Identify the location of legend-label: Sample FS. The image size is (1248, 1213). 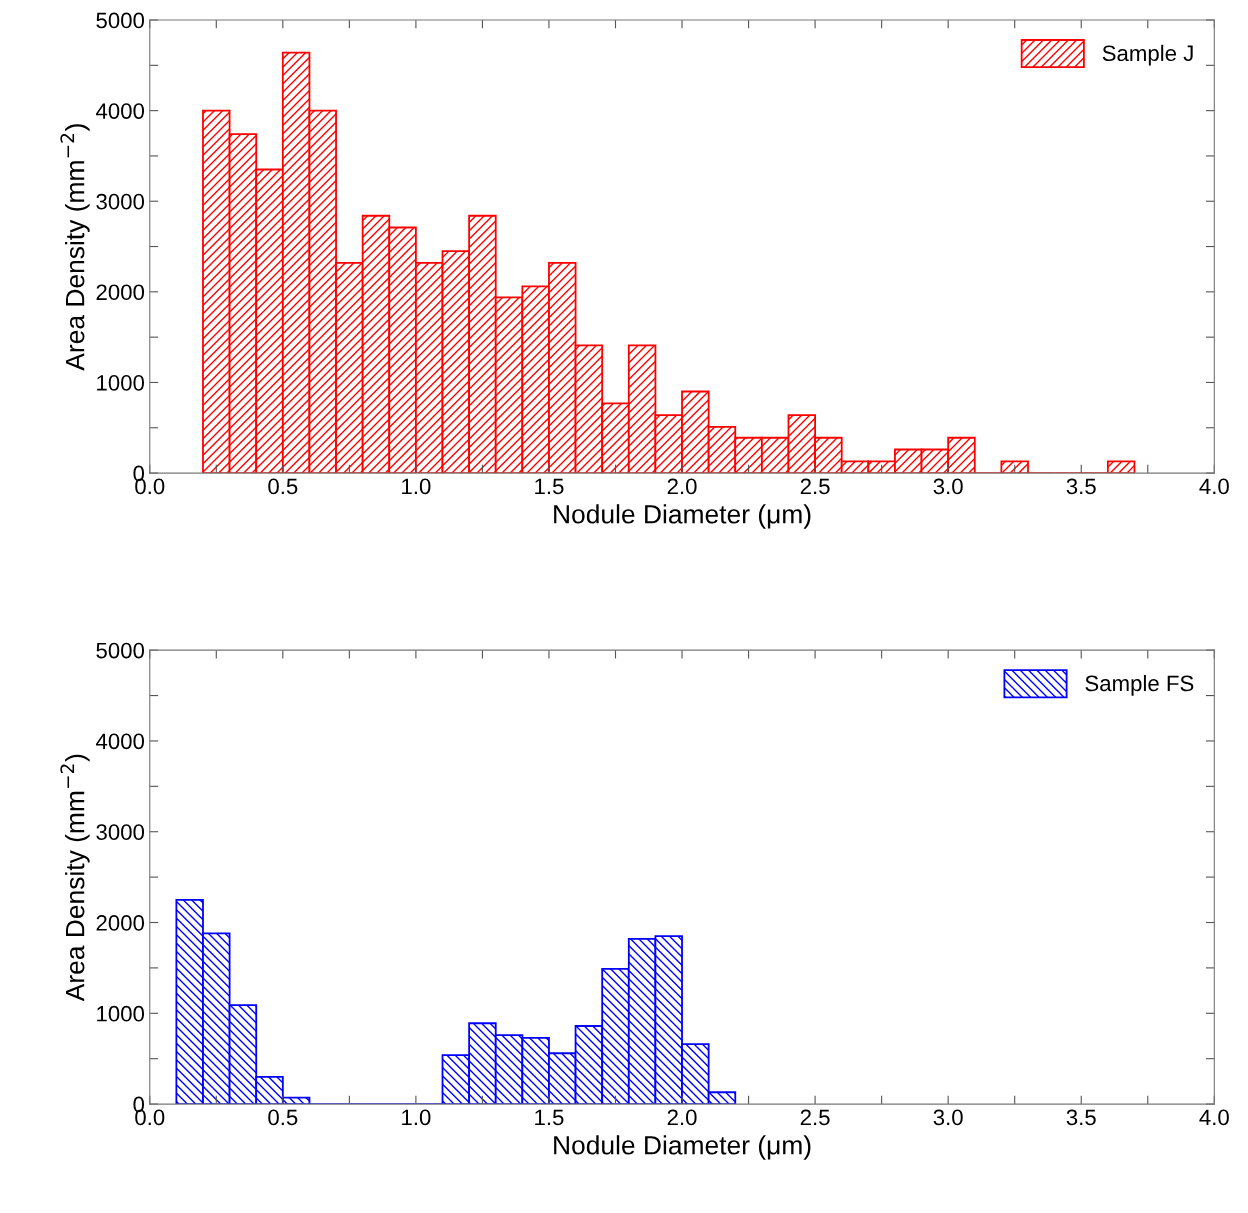
(1139, 685).